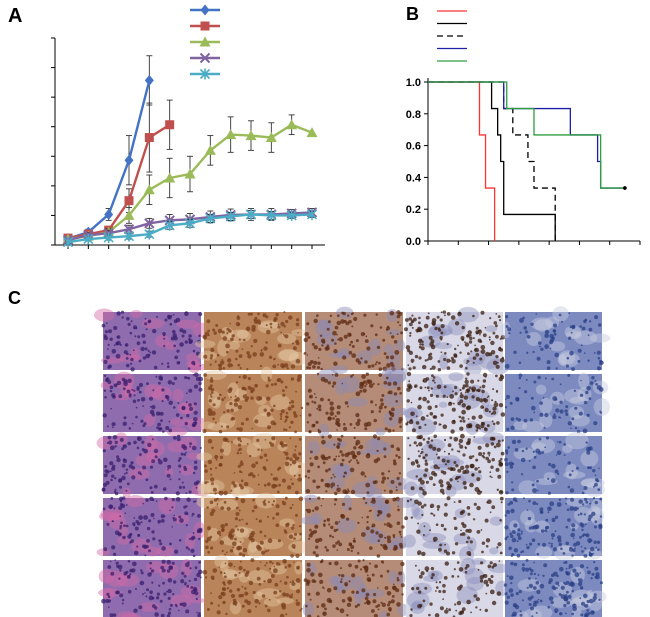 The height and width of the screenshot is (617, 650). I want to click on censor-mark, so click(625, 188).